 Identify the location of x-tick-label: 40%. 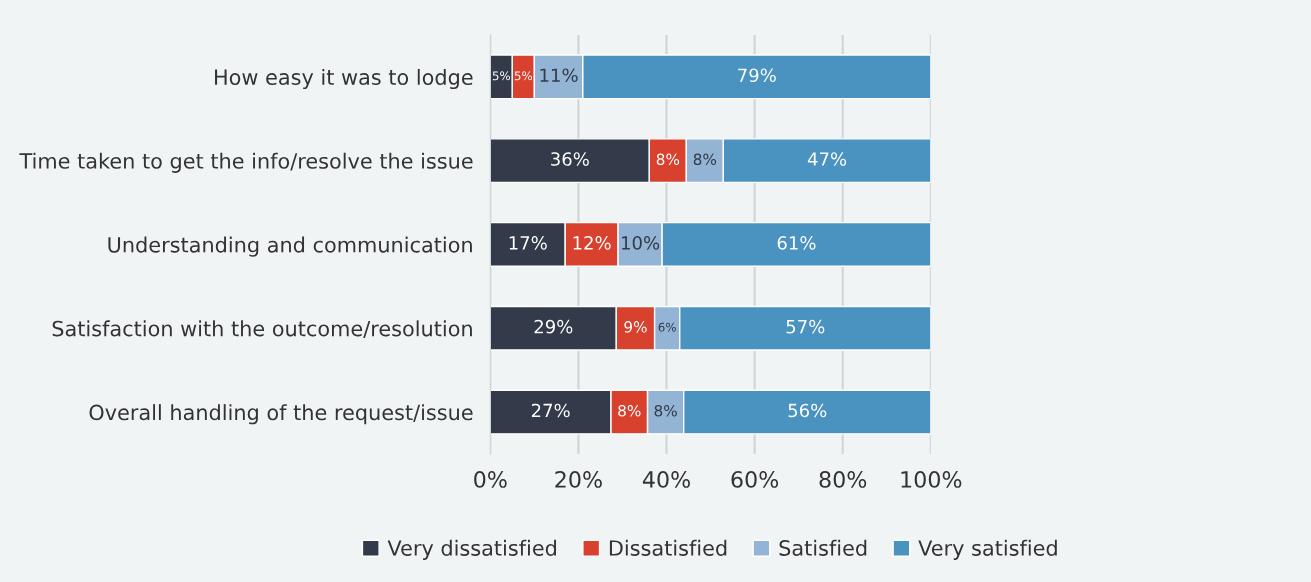
(666, 479).